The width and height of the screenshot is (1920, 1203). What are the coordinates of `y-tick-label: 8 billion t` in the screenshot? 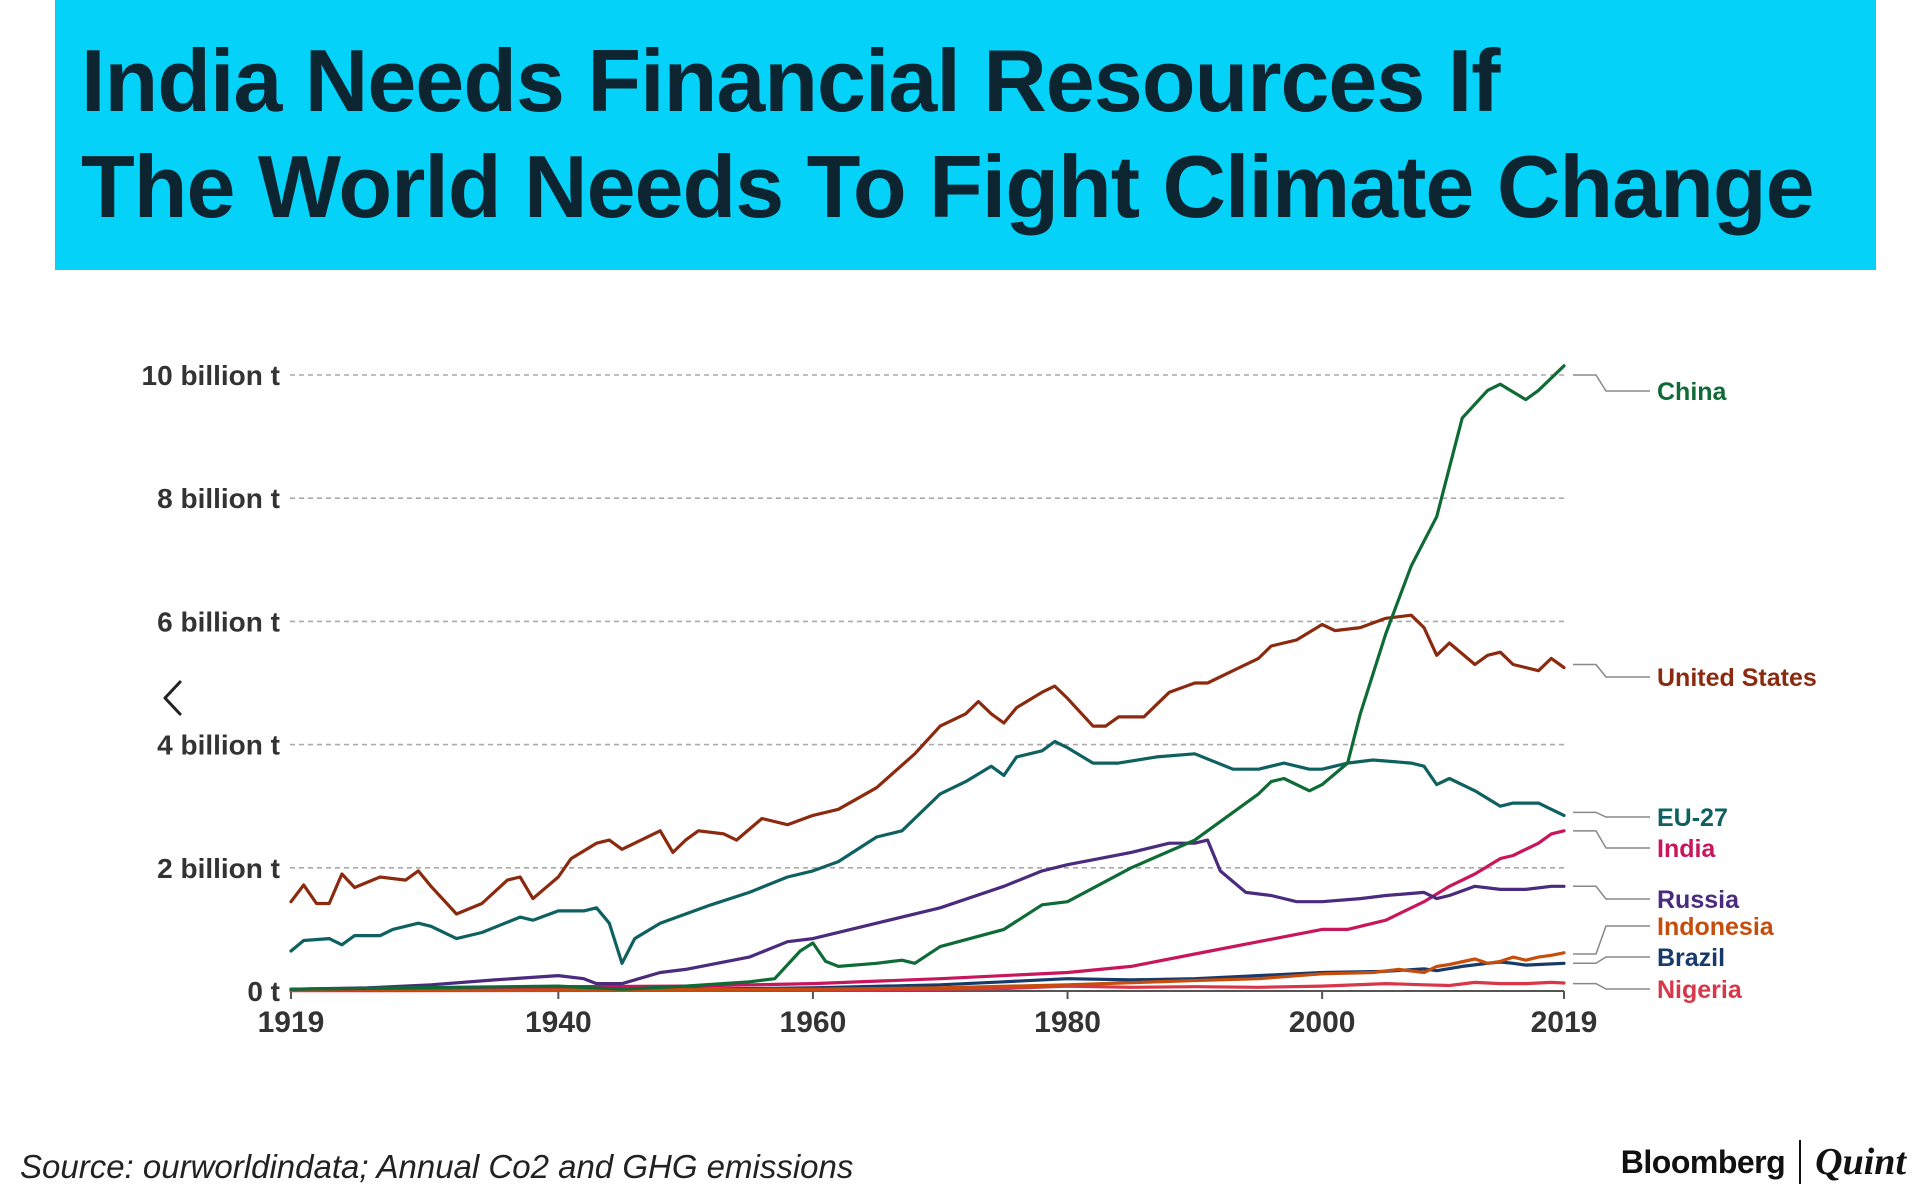 It's located at (218, 498).